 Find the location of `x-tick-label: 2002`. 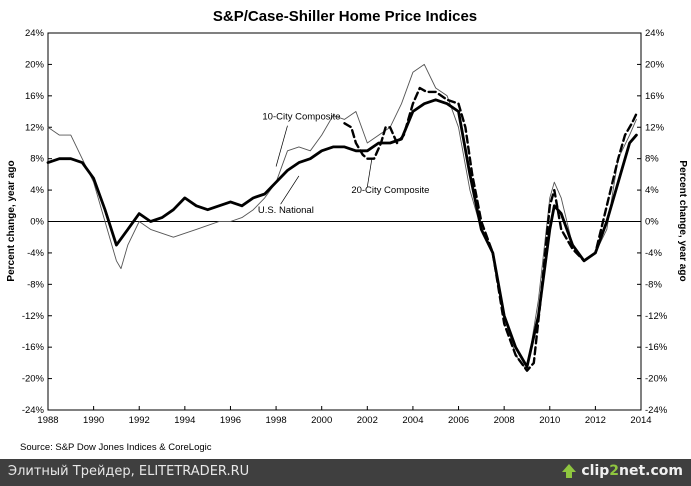

x-tick-label: 2002 is located at coordinates (367, 420).